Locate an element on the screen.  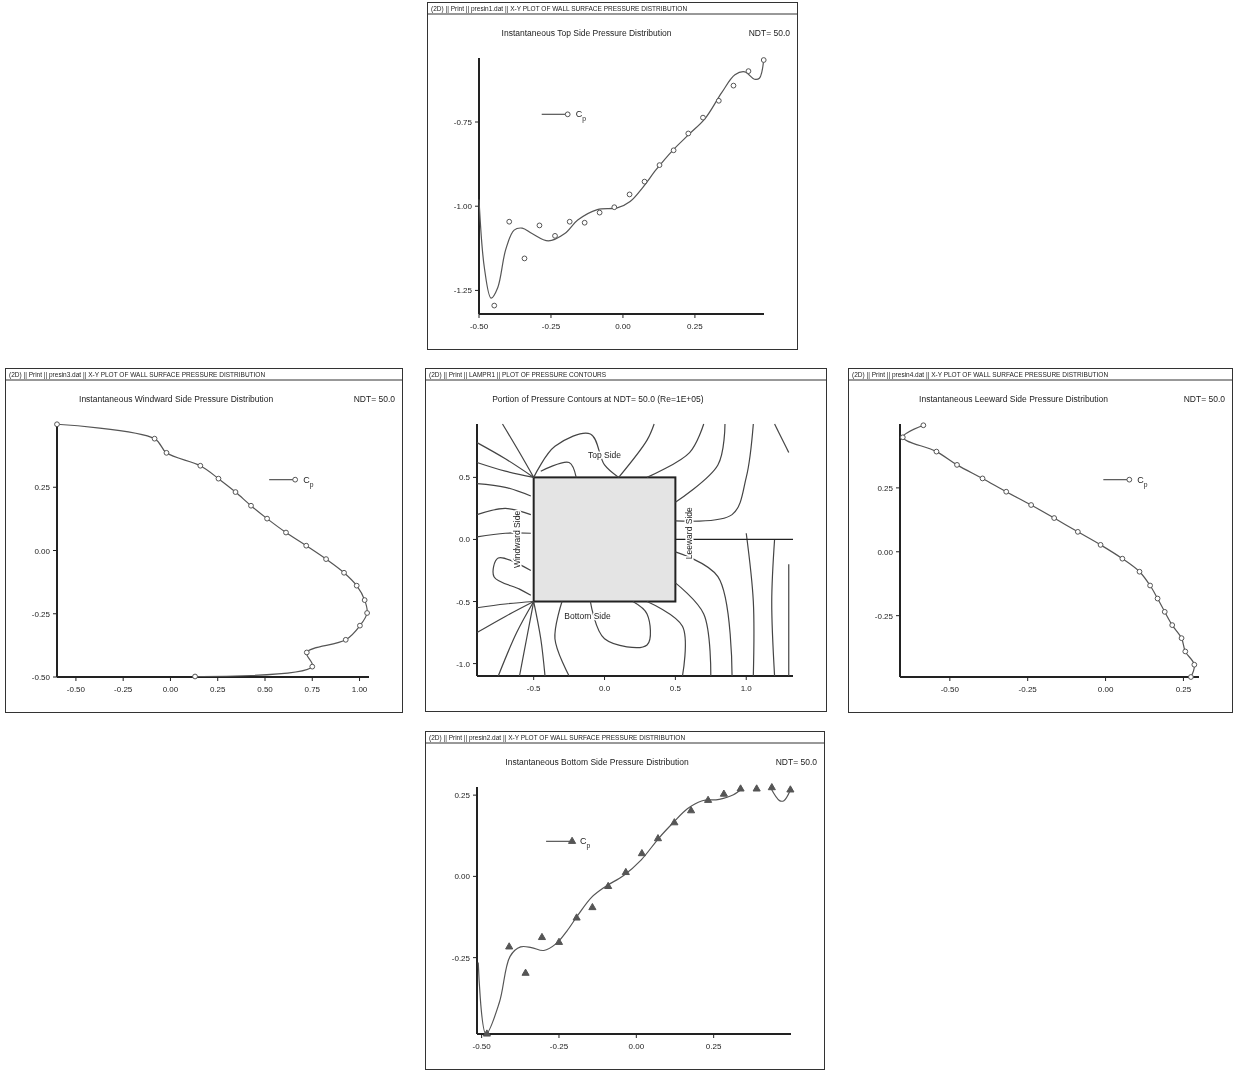
y-tick-label: 0.0 is located at coordinates (464, 540).